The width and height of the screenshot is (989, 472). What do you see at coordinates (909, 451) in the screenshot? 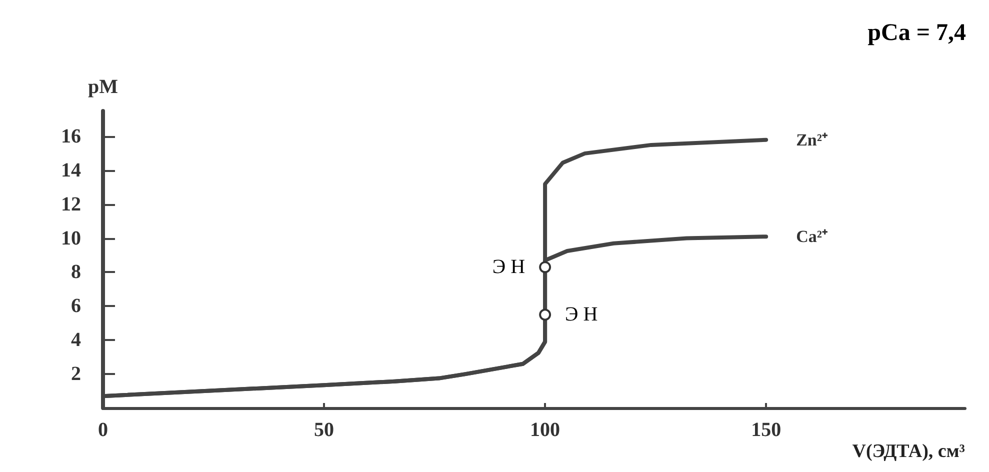
I see `x-axis-title: V(ЭДТА), см³` at bounding box center [909, 451].